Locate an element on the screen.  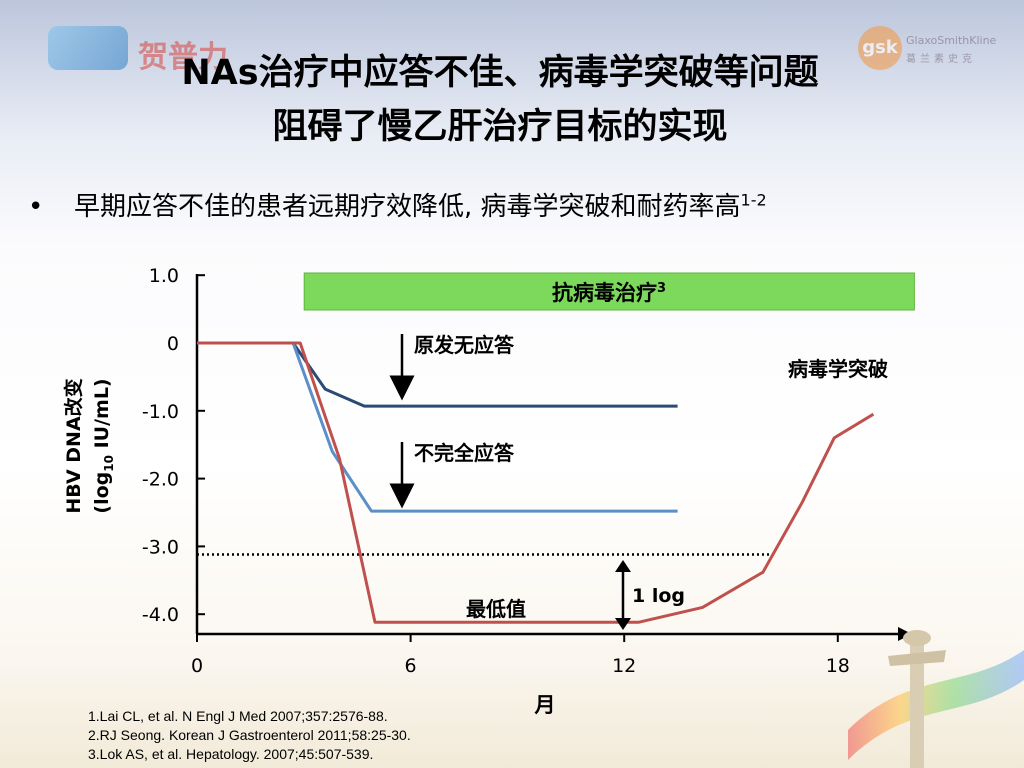
y-tick-label: -3.0 is located at coordinates (160, 547).